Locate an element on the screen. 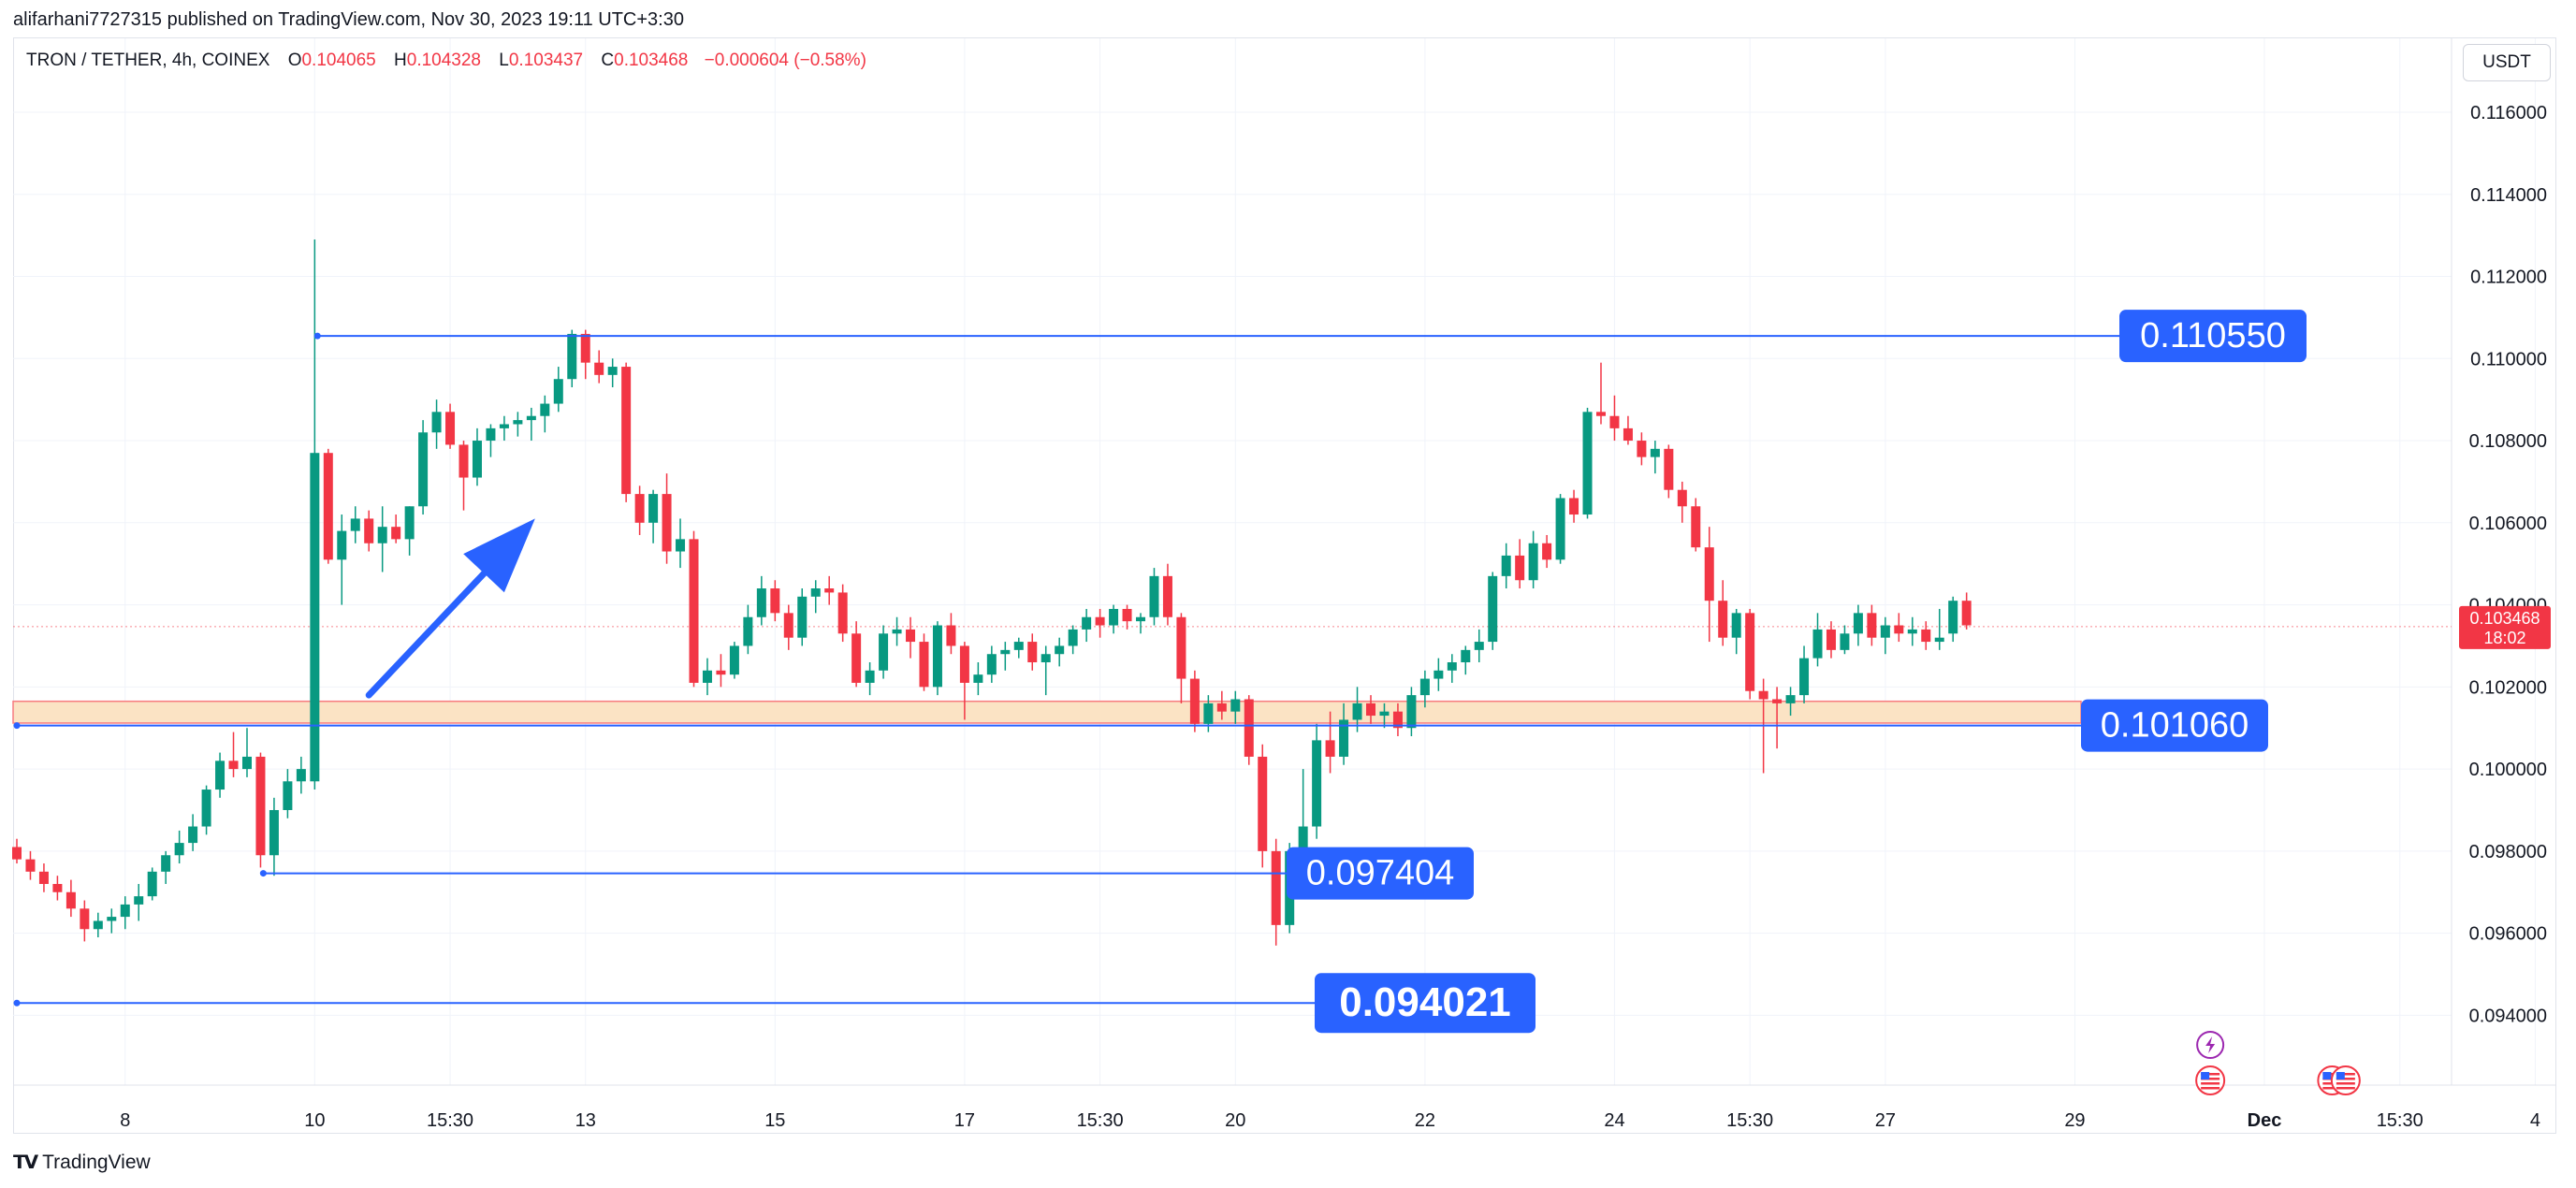 The width and height of the screenshot is (2576, 1188). symbol-name: TRON / TETHER, 4h, COINEX is located at coordinates (148, 60).